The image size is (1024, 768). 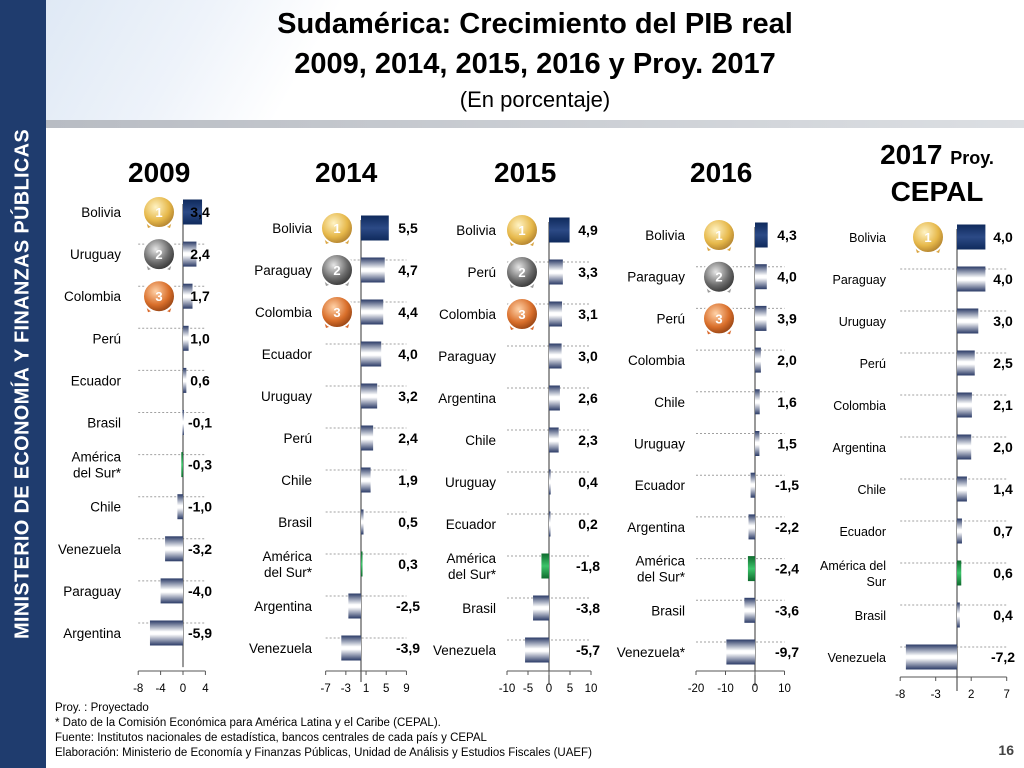 I want to click on value-label: 4,7, so click(x=408, y=270).